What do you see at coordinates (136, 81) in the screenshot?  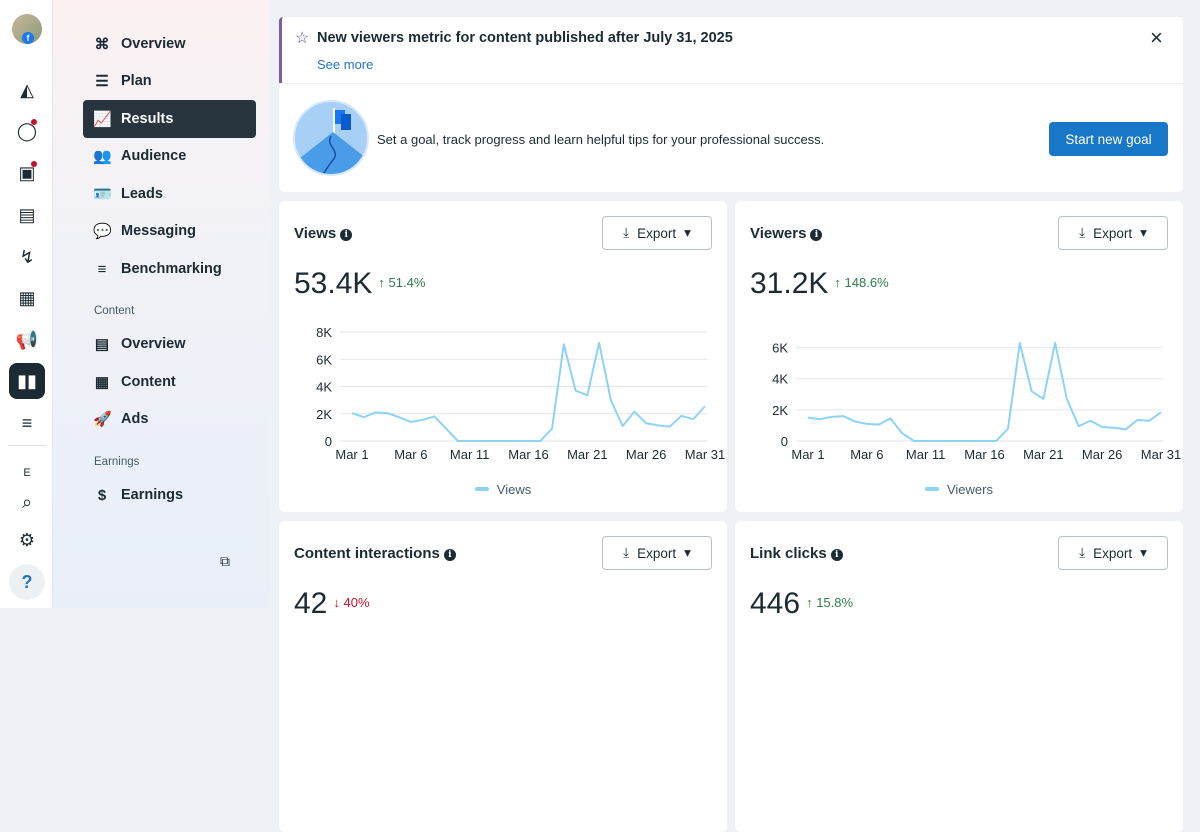 I see `sidebar-item-label: Plan` at bounding box center [136, 81].